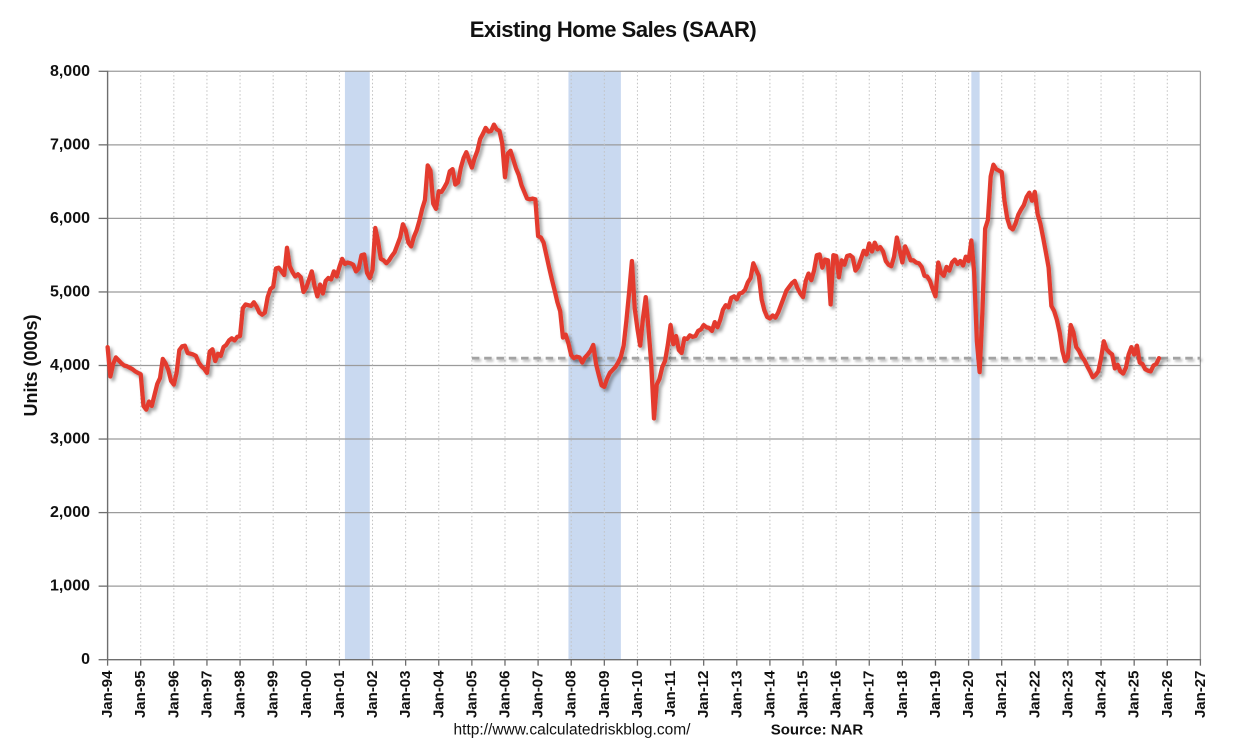  What do you see at coordinates (471, 695) in the screenshot?
I see `x-tick-label: Jan-05` at bounding box center [471, 695].